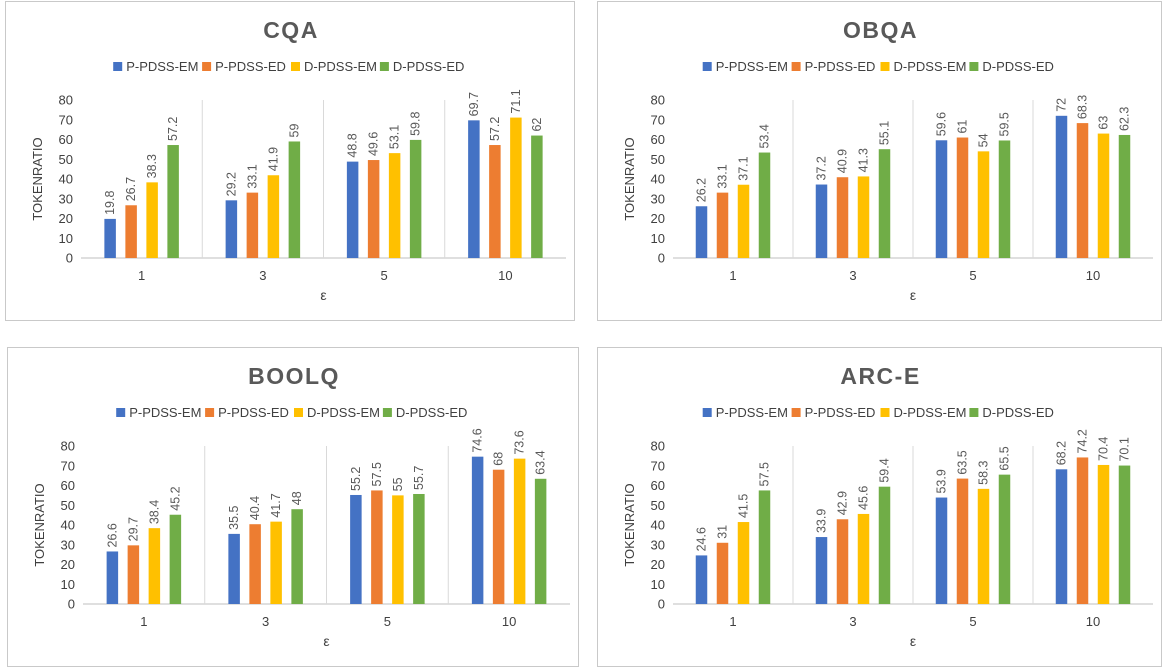  Describe the element at coordinates (1005, 124) in the screenshot. I see `data-label: 59.5` at that location.